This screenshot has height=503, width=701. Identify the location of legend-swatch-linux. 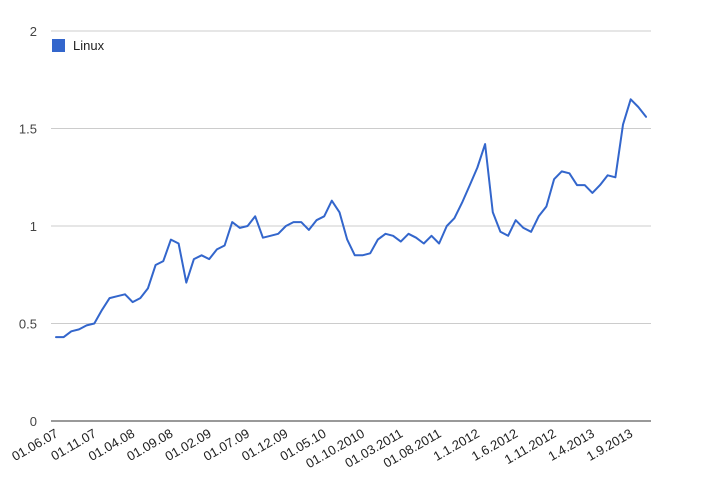
(58, 45).